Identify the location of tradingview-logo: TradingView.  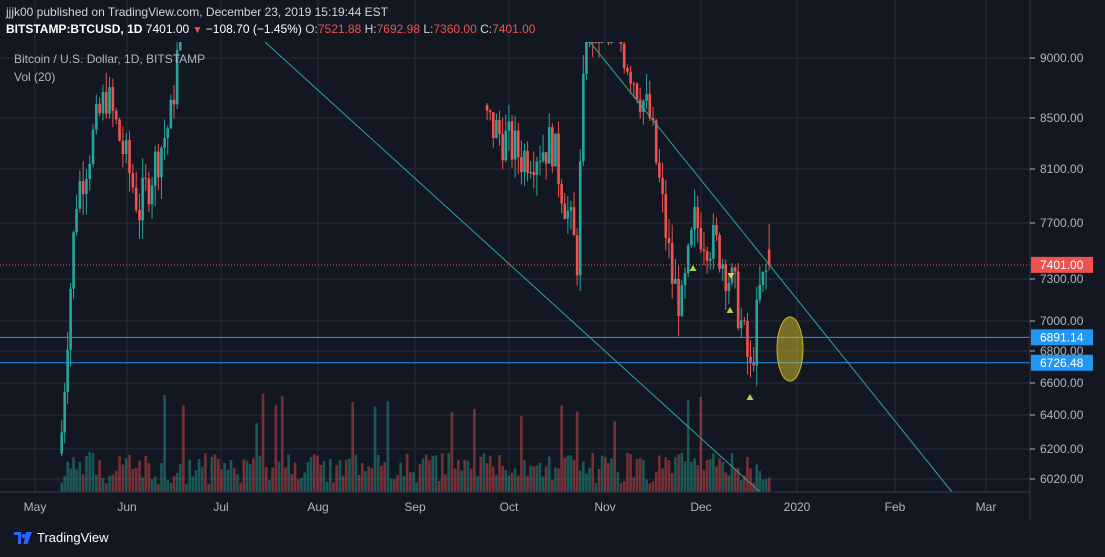
(61, 537).